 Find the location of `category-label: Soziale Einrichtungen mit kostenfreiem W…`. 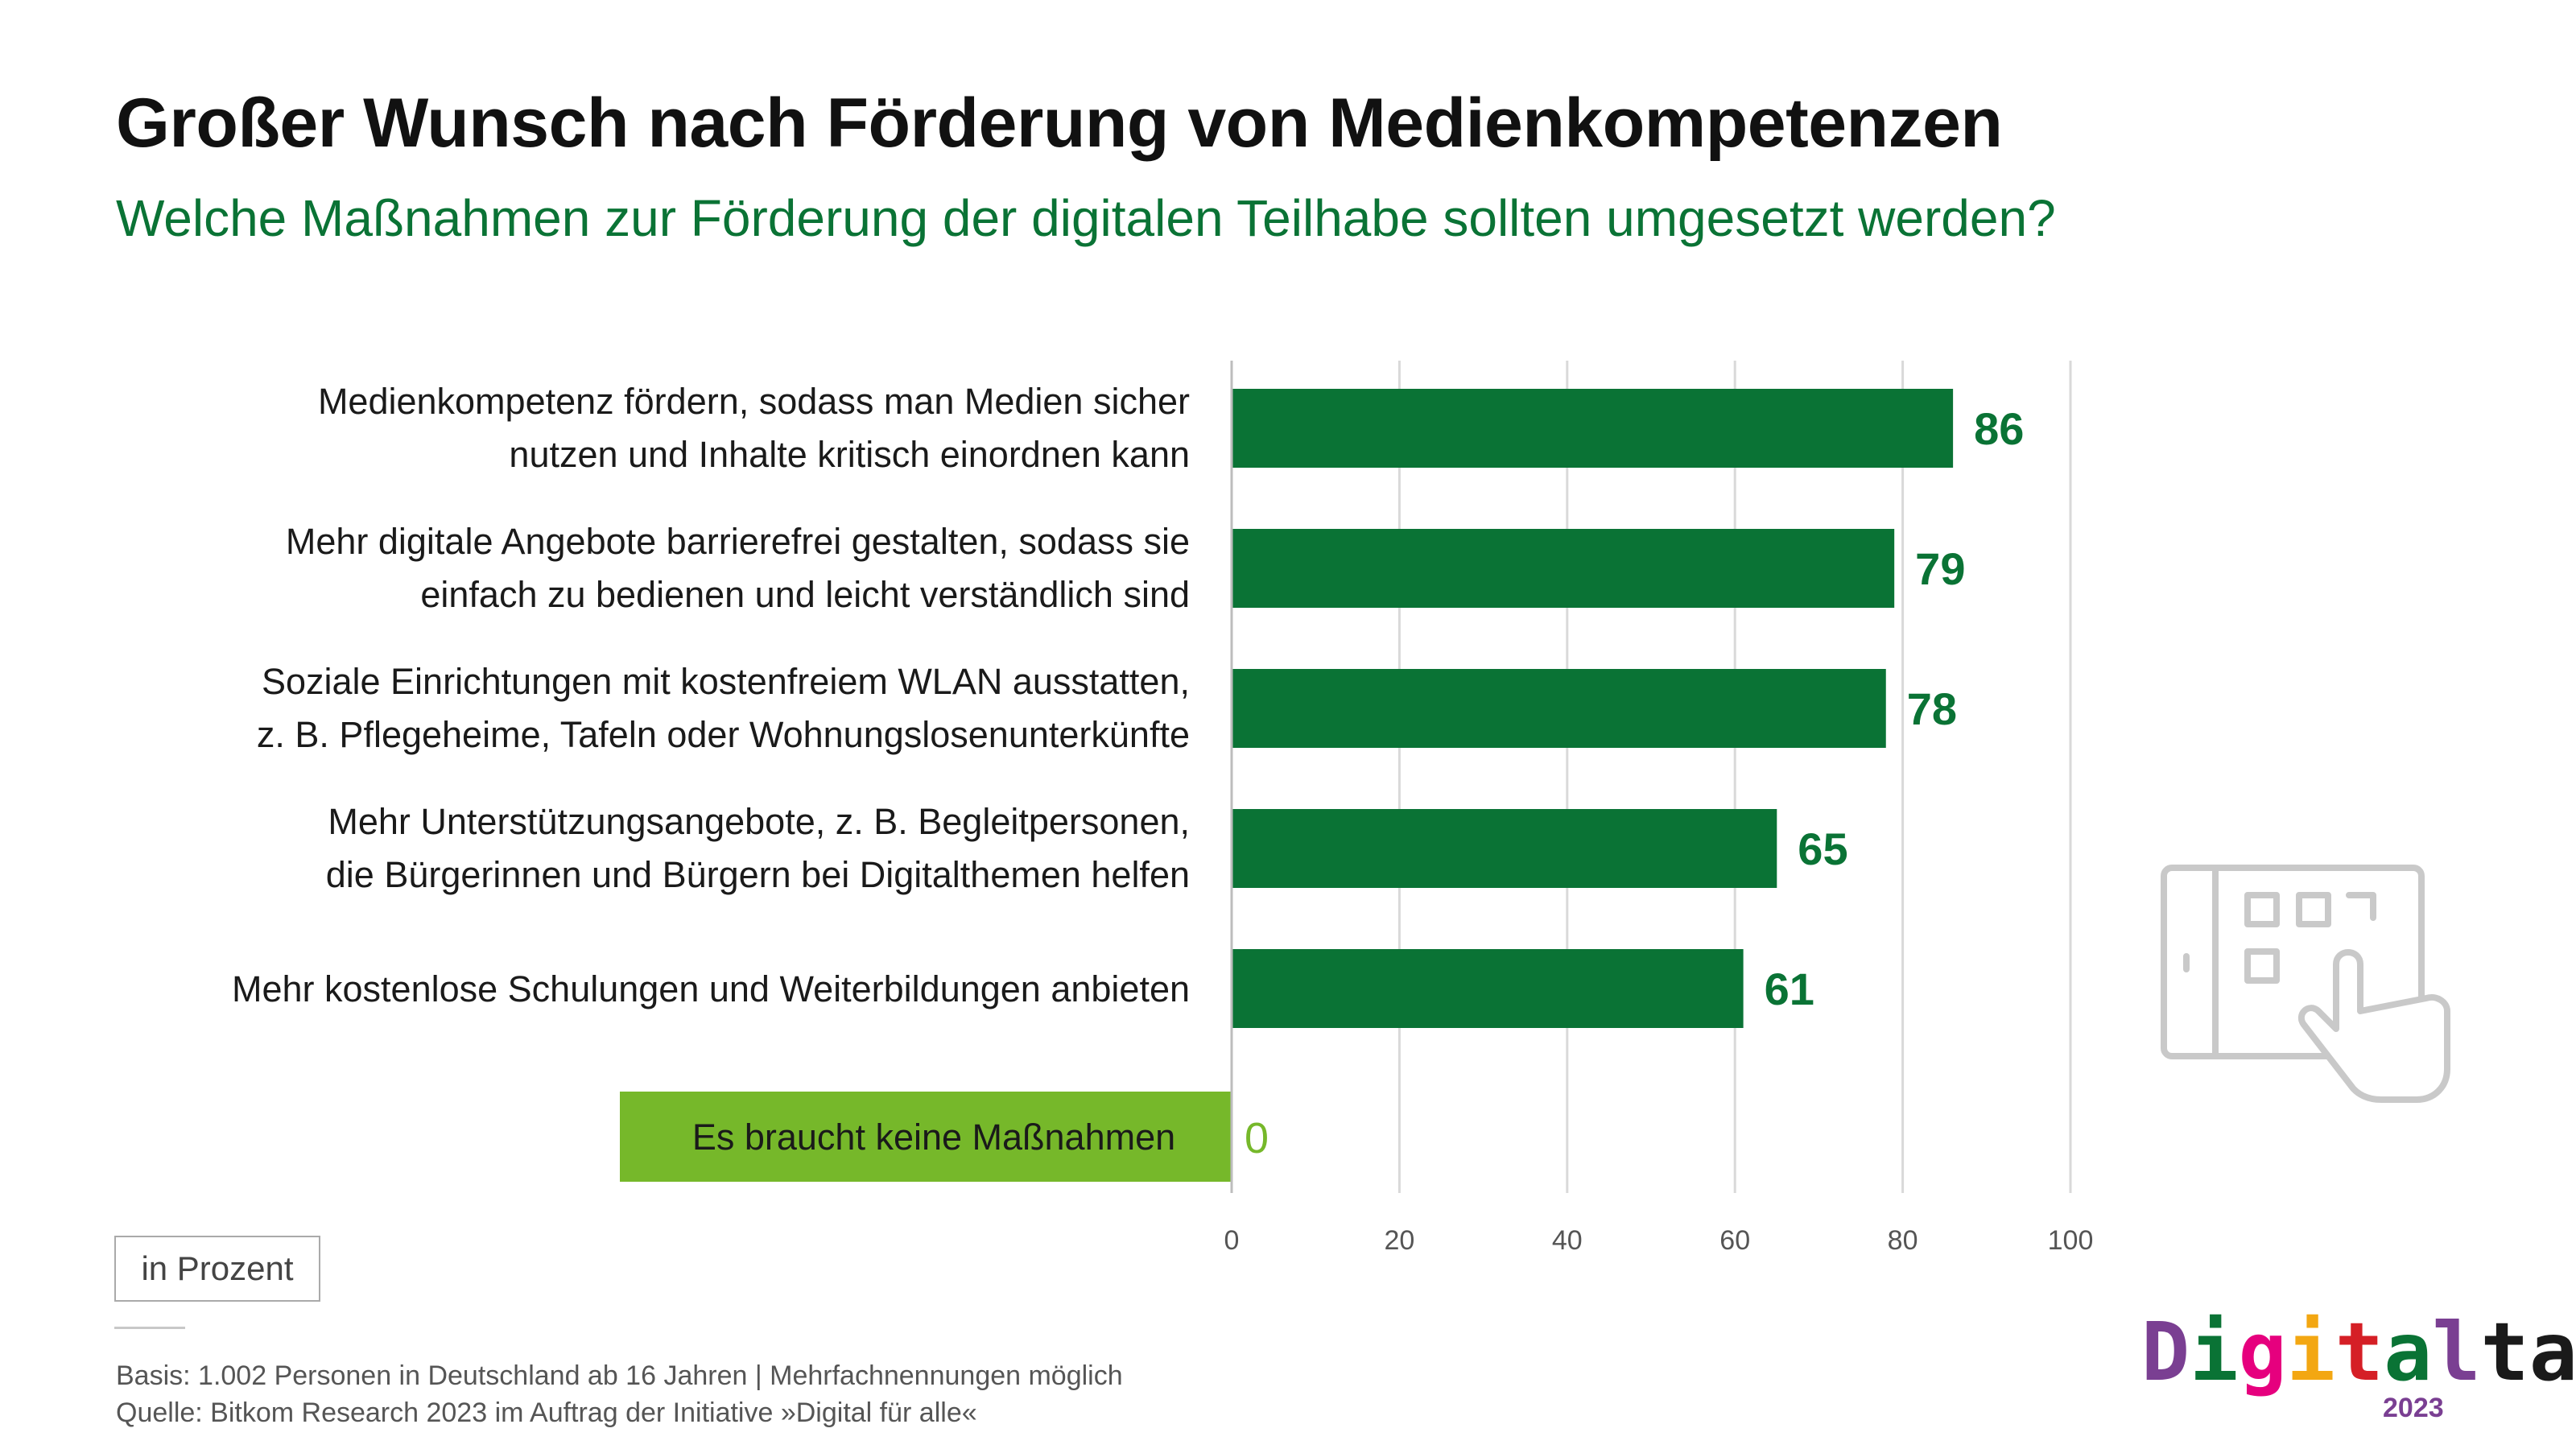

category-label: Soziale Einrichtungen mit kostenfreiem W… is located at coordinates (726, 681).